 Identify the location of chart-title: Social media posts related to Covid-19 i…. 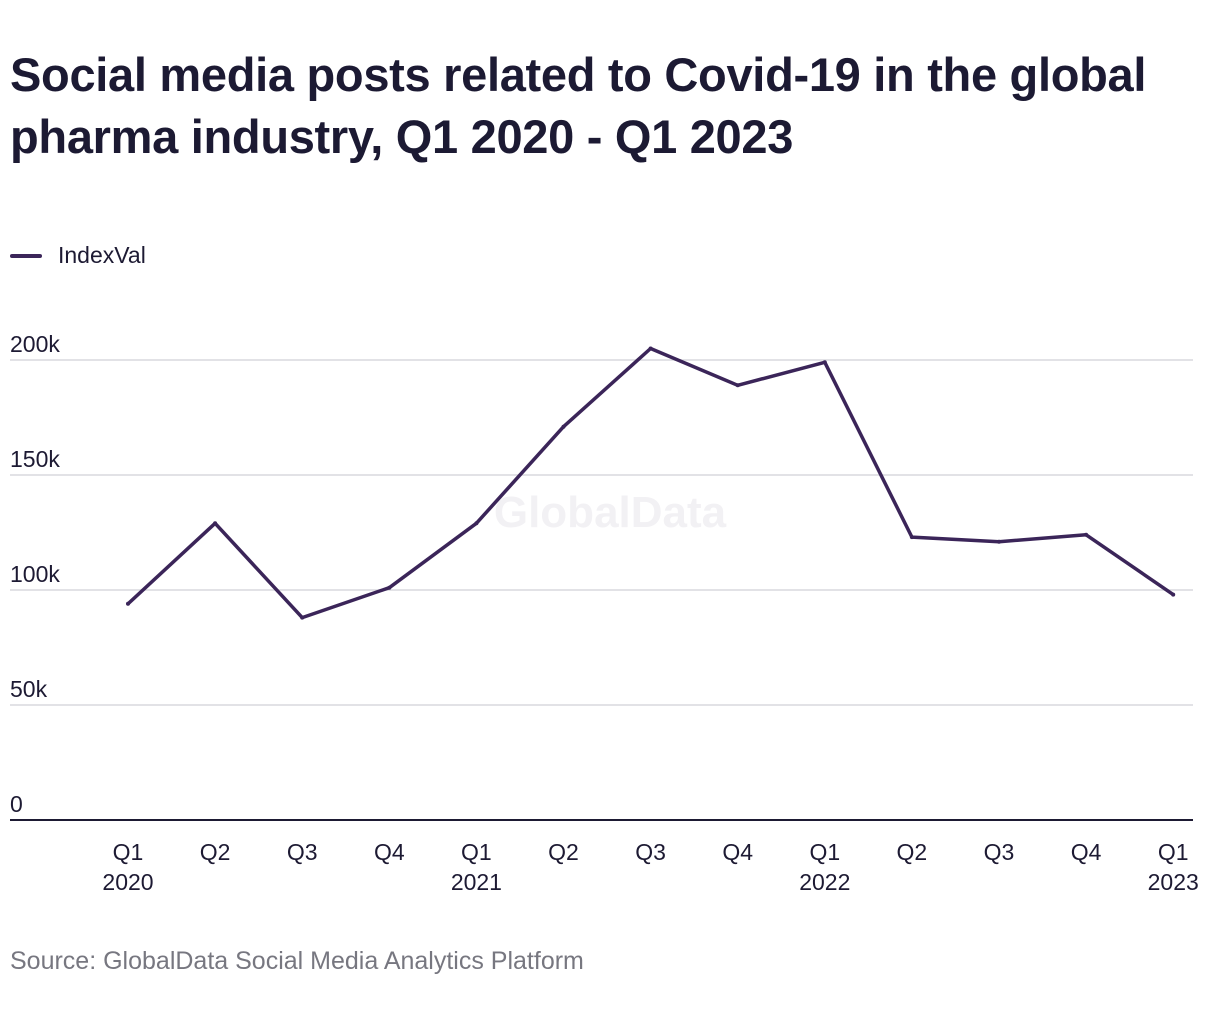
(578, 105).